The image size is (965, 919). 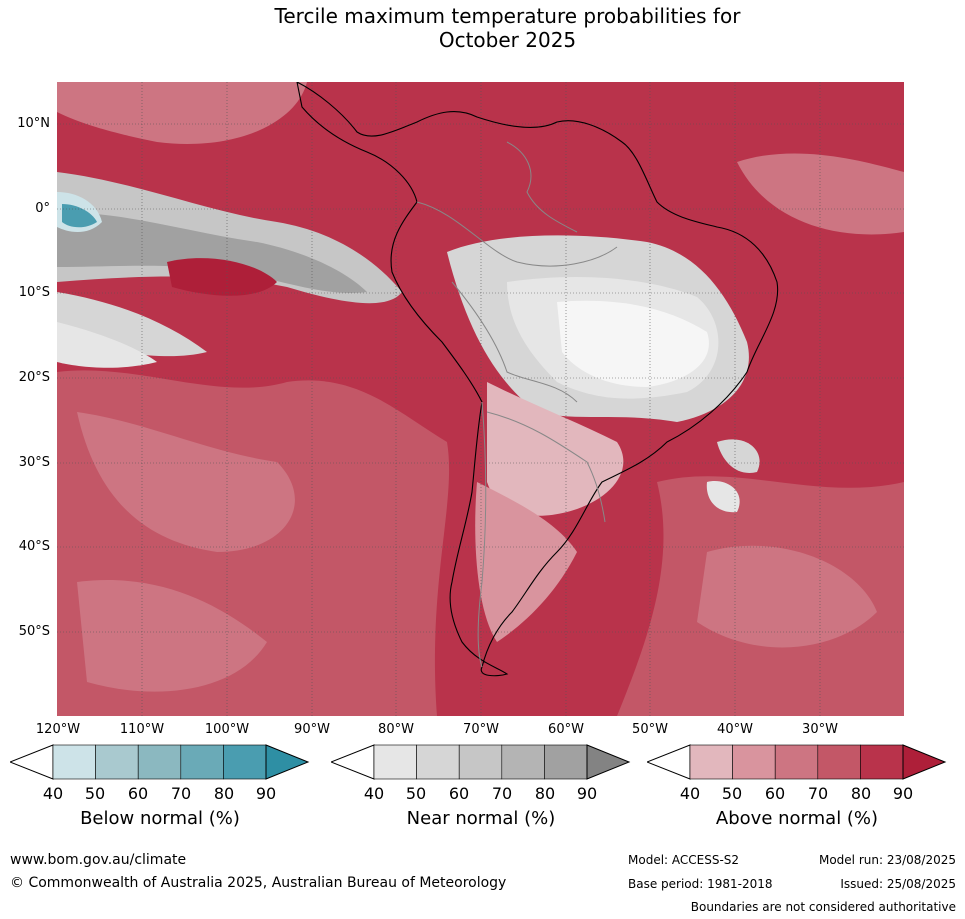 What do you see at coordinates (142, 729) in the screenshot?
I see `lon-label: 110°W` at bounding box center [142, 729].